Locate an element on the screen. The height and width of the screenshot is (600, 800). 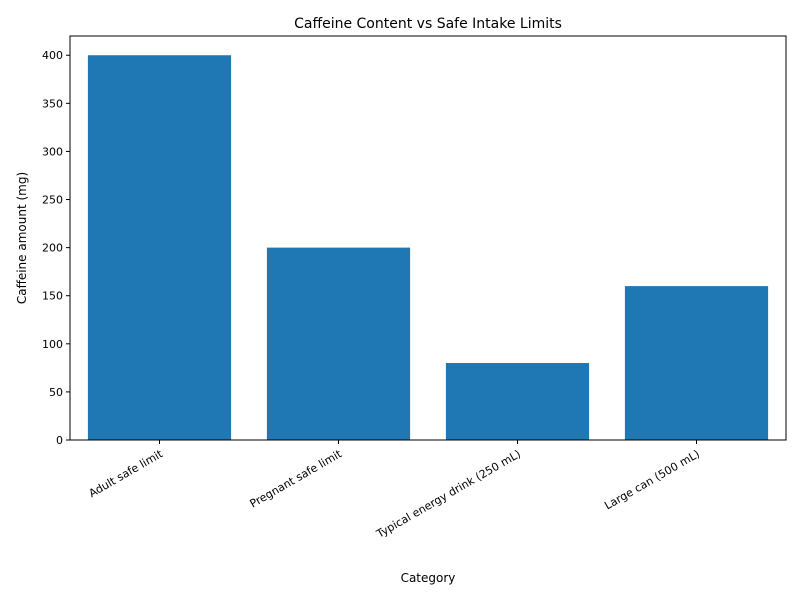
x-tick-label: Adult safe limit is located at coordinates (126, 473).